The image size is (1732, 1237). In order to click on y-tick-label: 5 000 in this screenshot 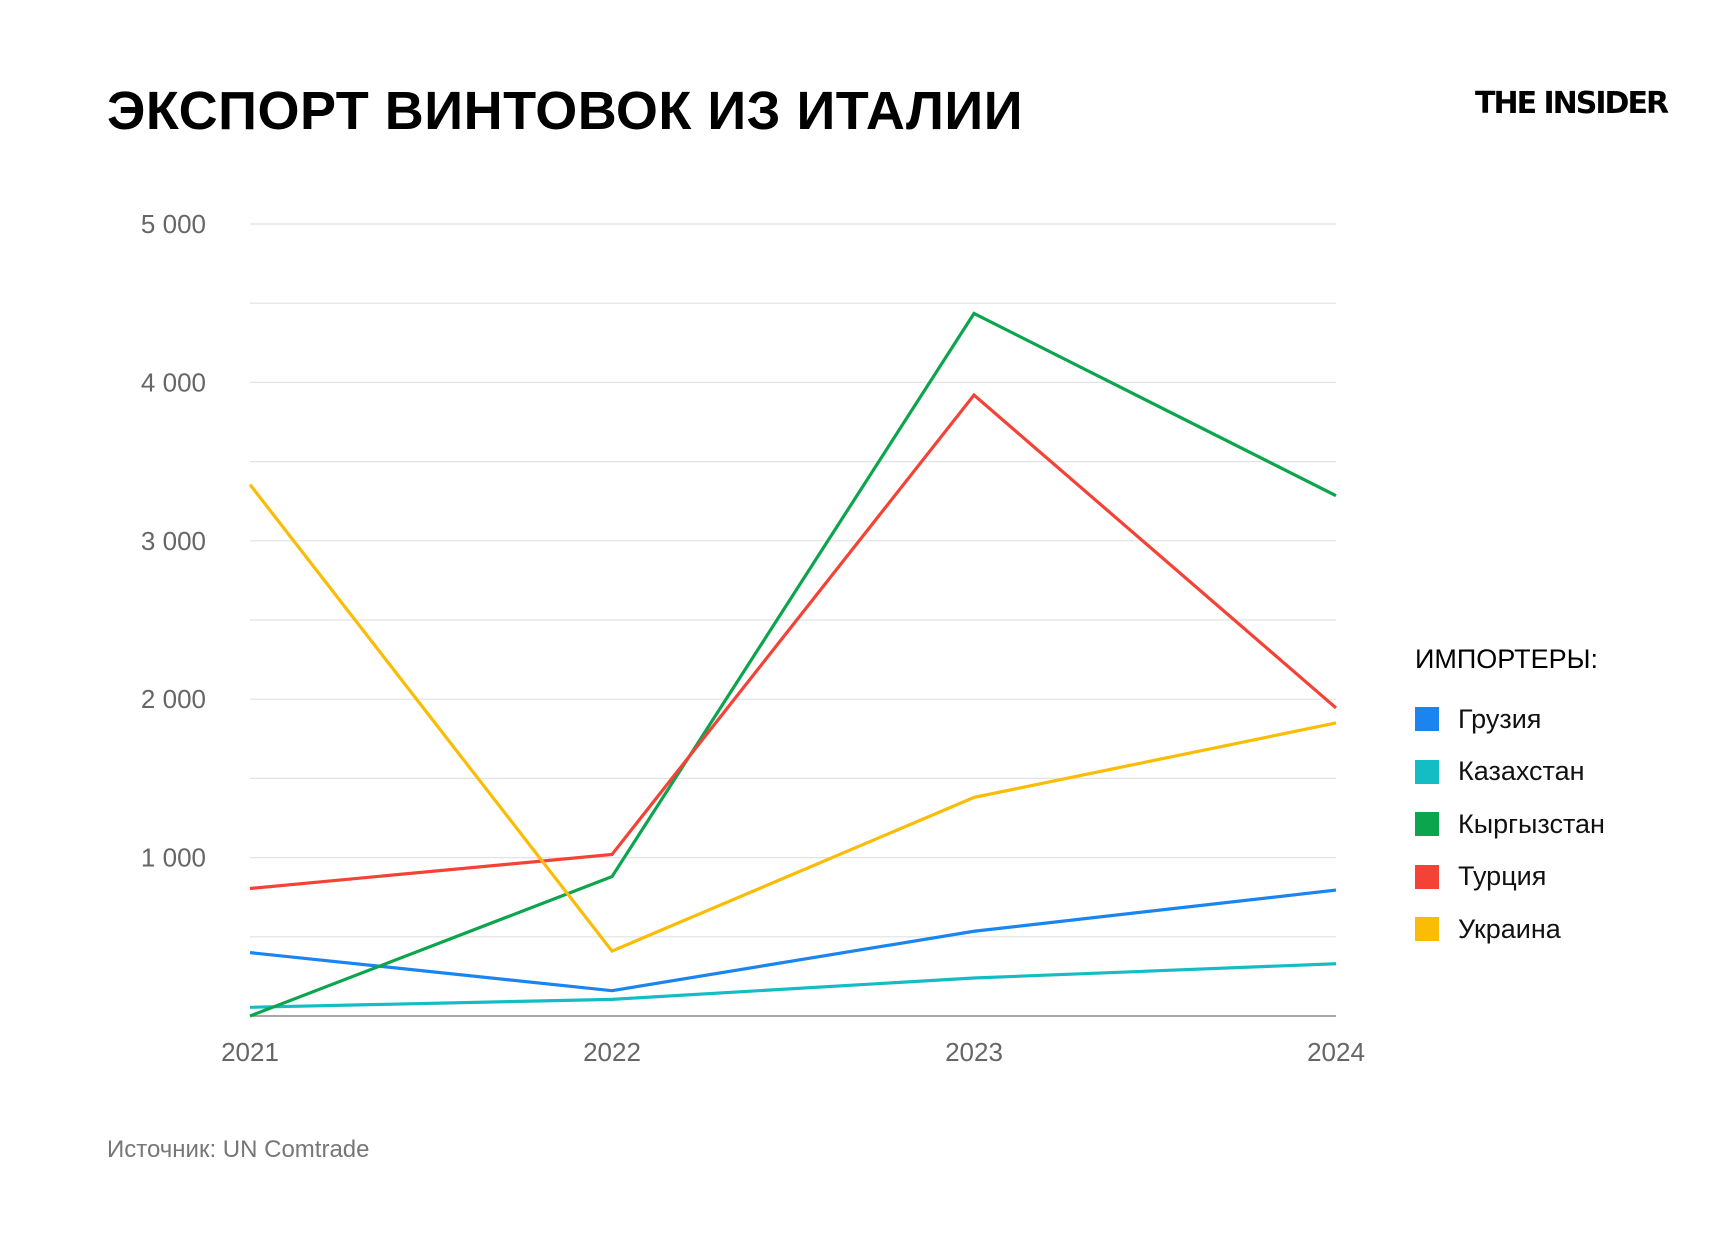, I will do `click(173, 224)`.